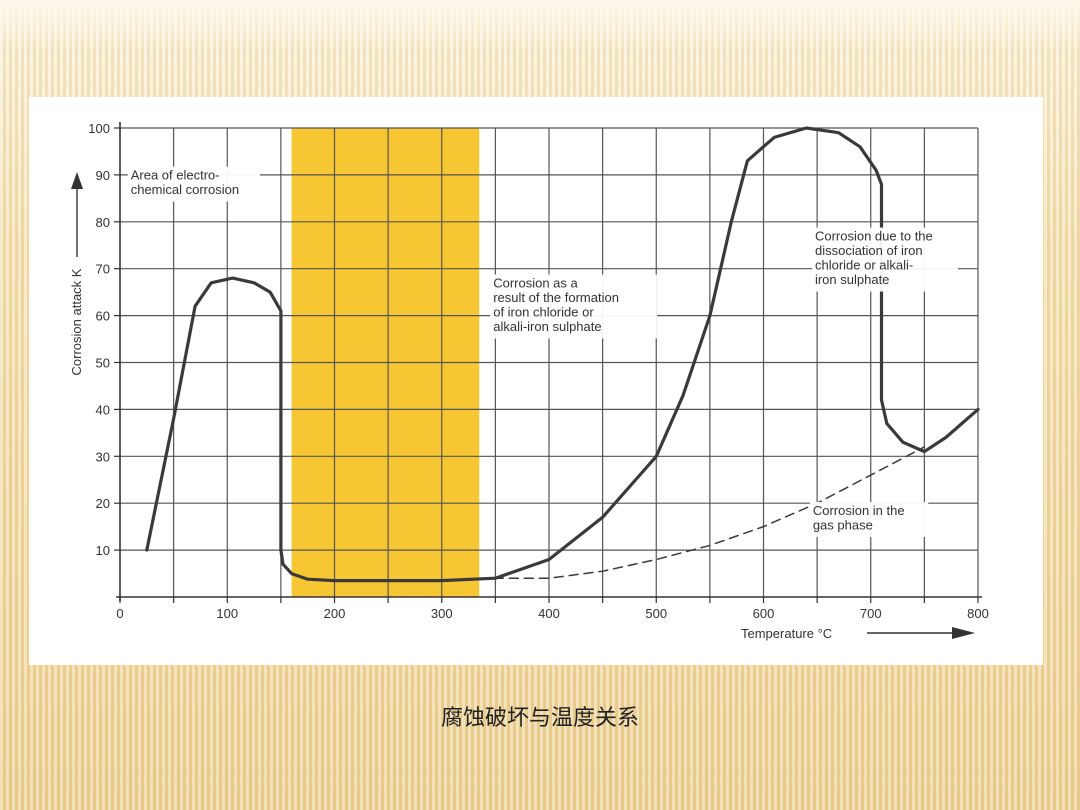  I want to click on y-tick-label: 80, so click(103, 222).